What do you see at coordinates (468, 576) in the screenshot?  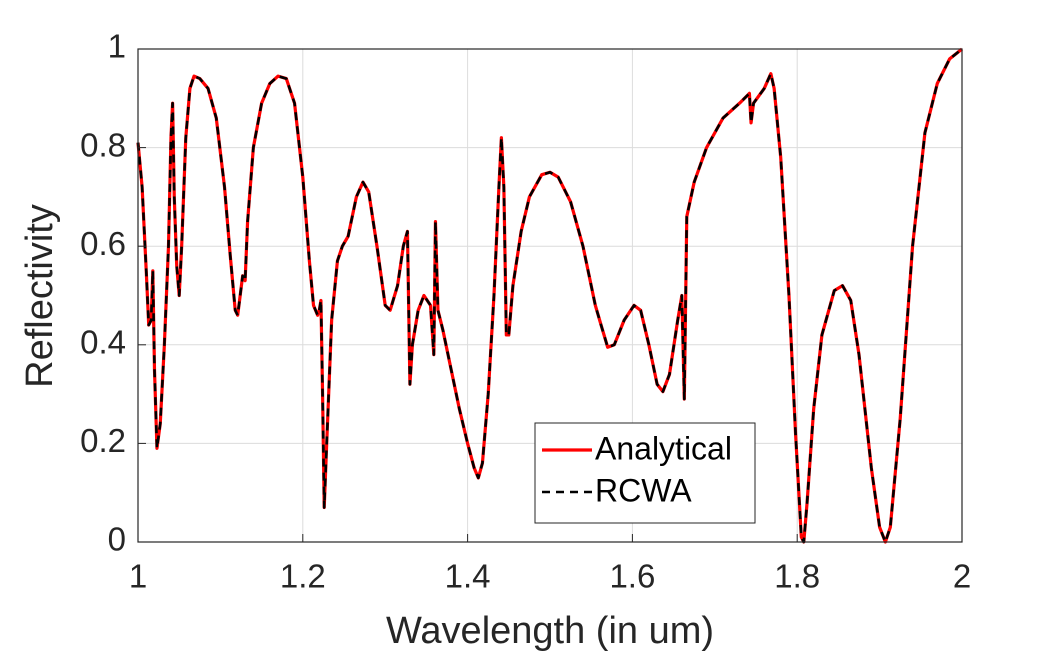 I see `x-tick-label: 1.4` at bounding box center [468, 576].